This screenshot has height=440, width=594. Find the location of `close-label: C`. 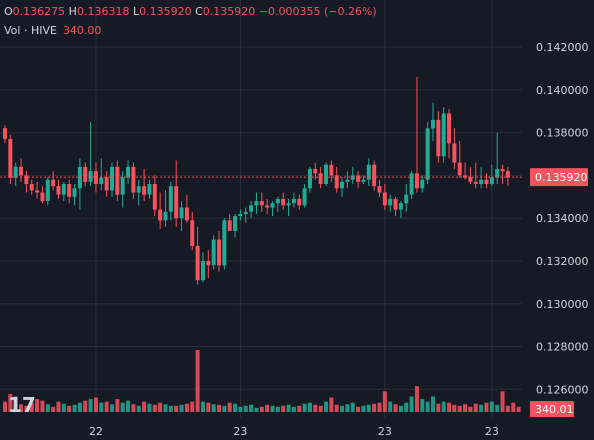

close-label: C is located at coordinates (199, 11).